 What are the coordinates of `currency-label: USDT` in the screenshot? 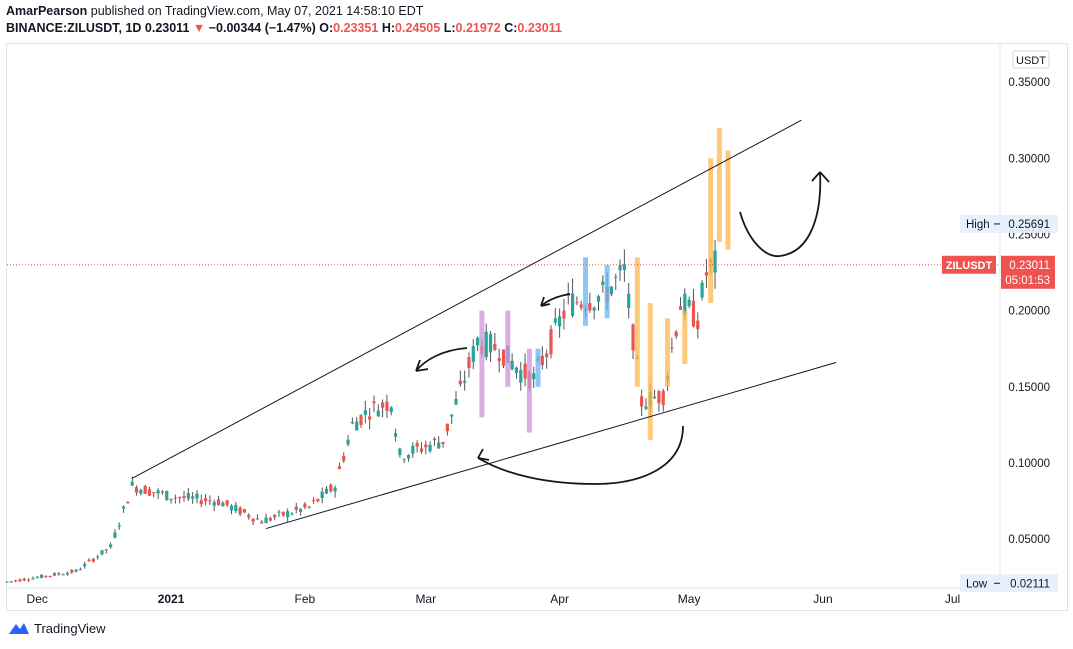 It's located at (1031, 61).